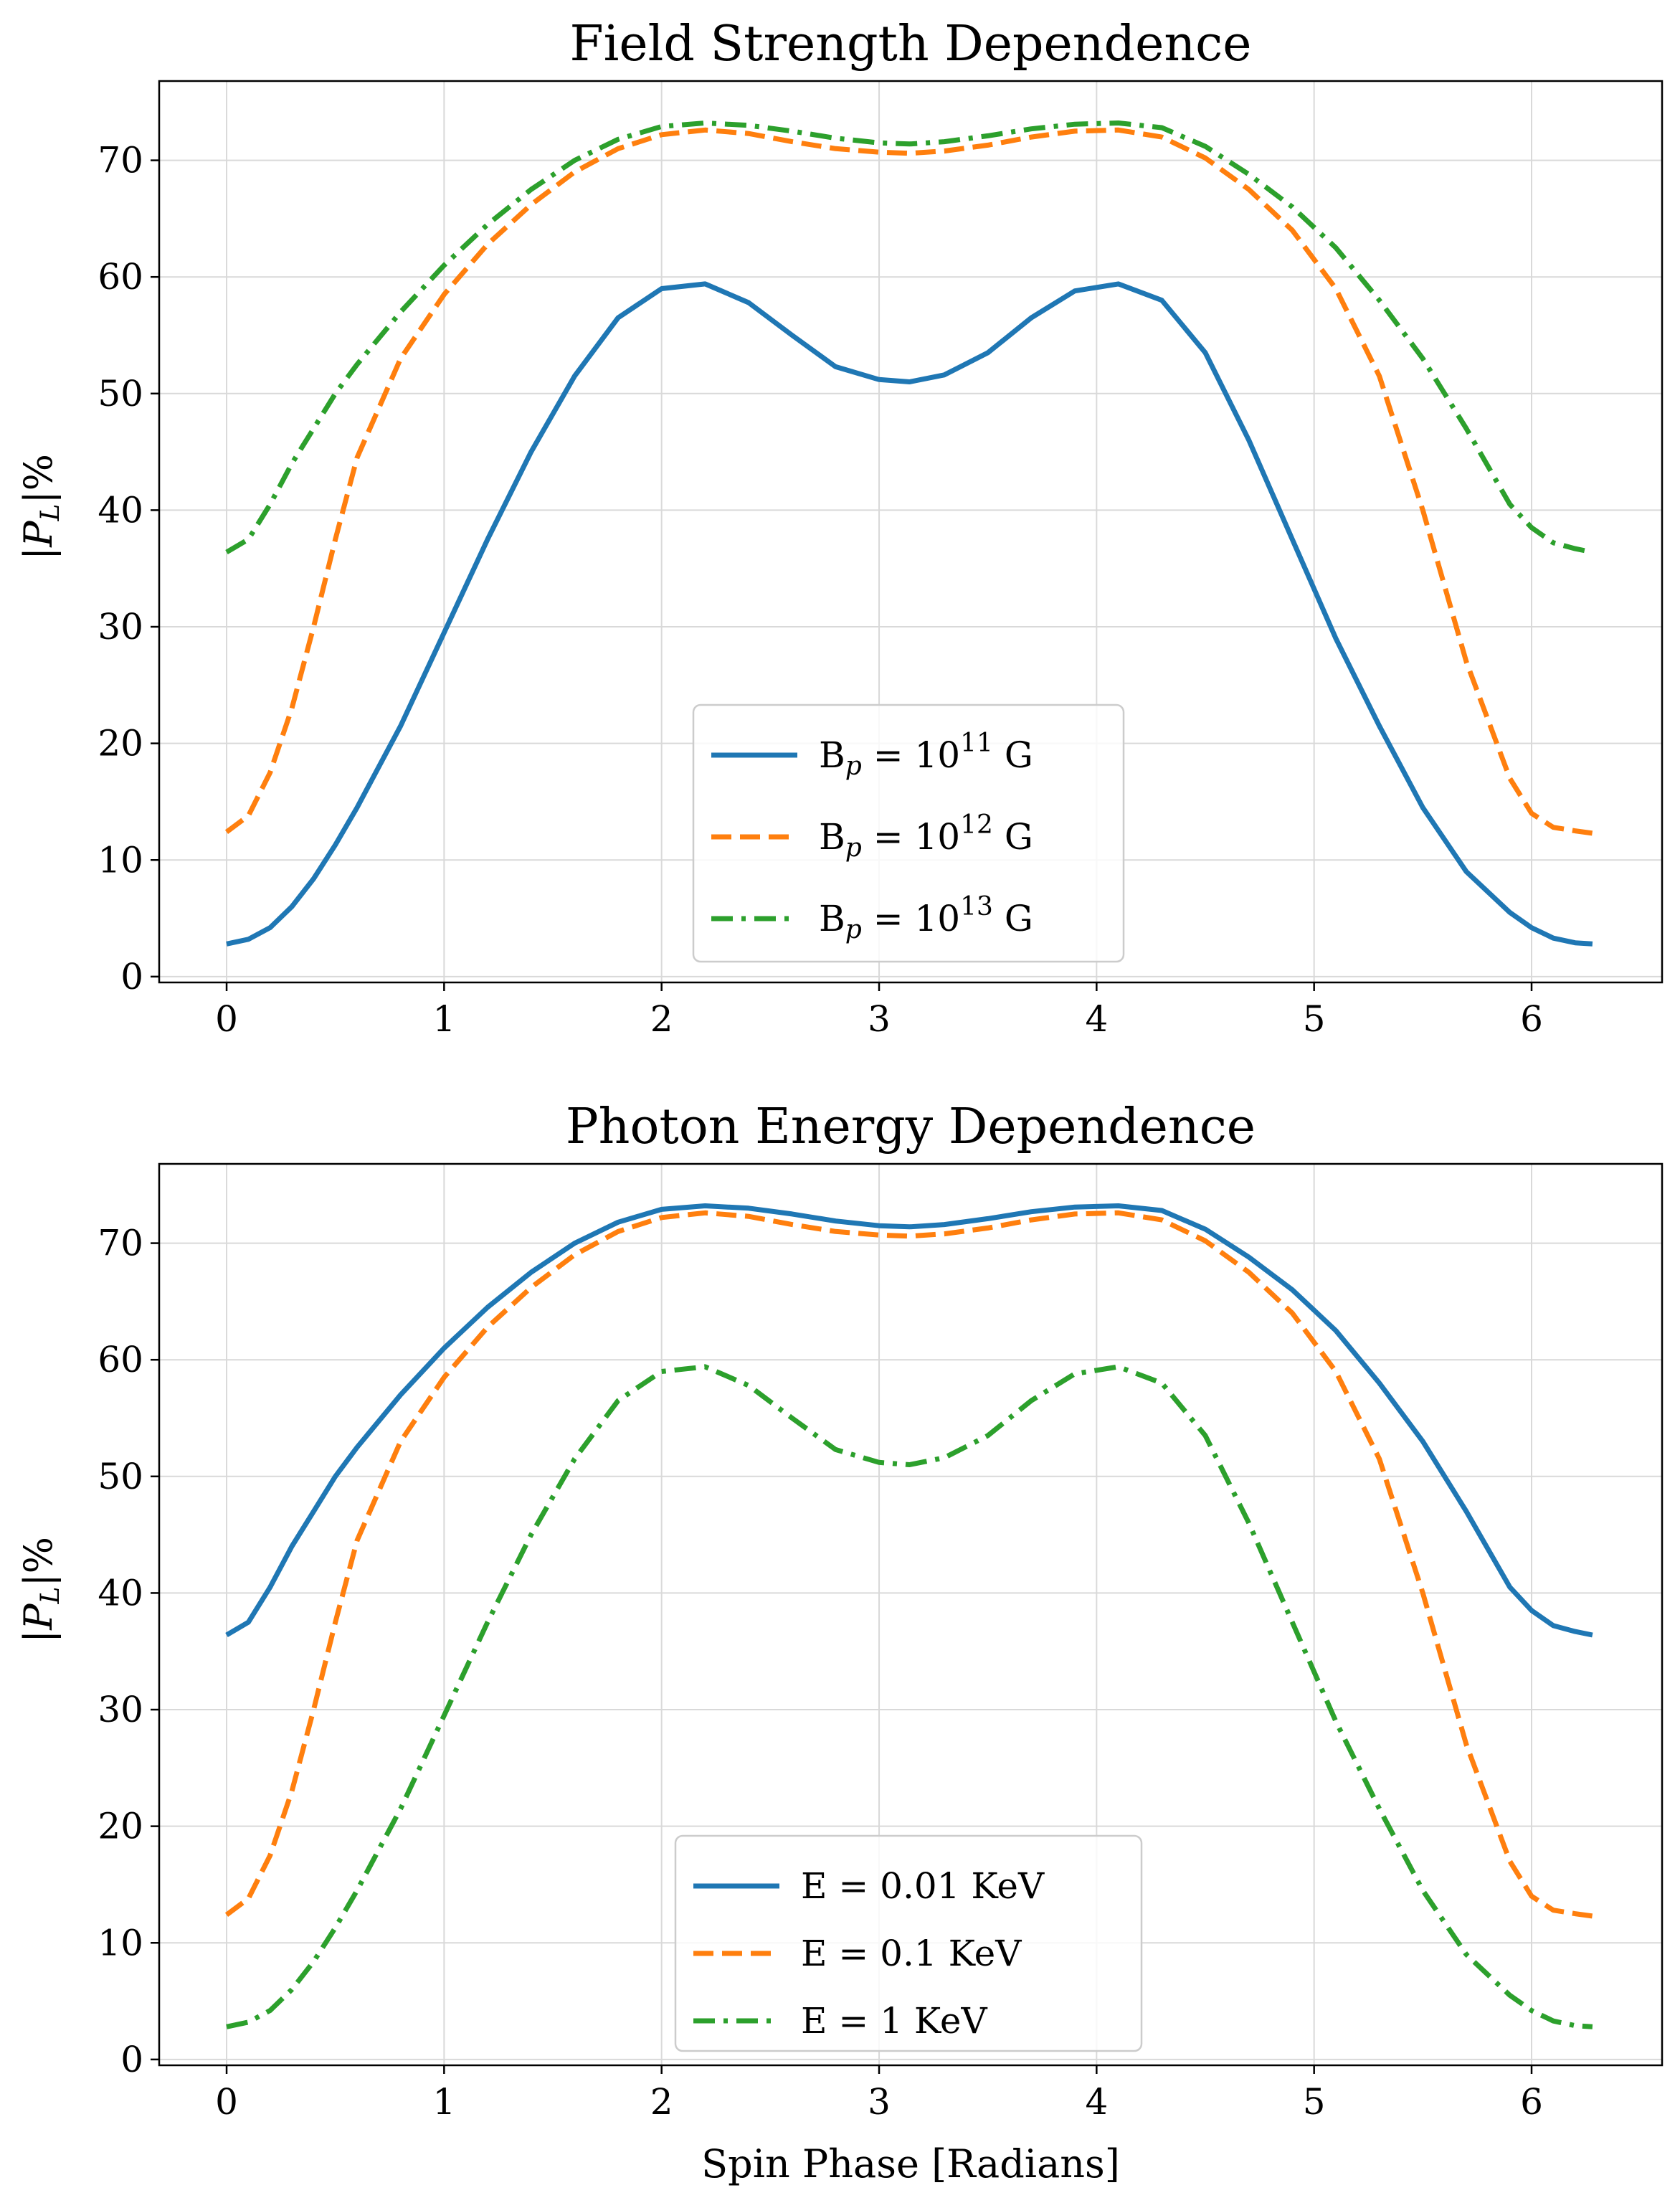 This screenshot has width=1680, height=2208. Describe the element at coordinates (910, 44) in the screenshot. I see `chart-title: Field Strength Dependence` at that location.